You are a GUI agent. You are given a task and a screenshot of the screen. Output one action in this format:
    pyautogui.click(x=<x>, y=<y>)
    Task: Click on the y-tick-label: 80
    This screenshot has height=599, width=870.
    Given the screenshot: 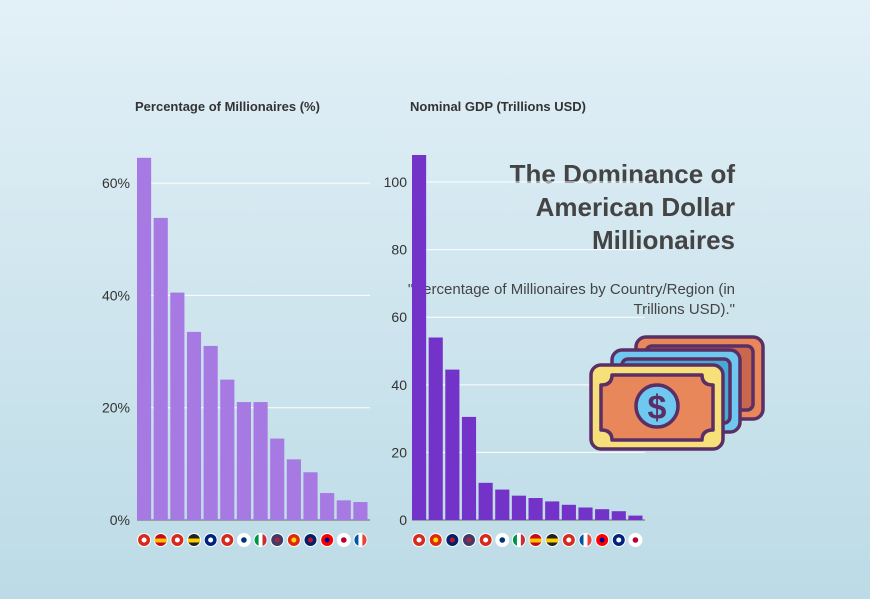 What is the action you would take?
    pyautogui.click(x=399, y=250)
    